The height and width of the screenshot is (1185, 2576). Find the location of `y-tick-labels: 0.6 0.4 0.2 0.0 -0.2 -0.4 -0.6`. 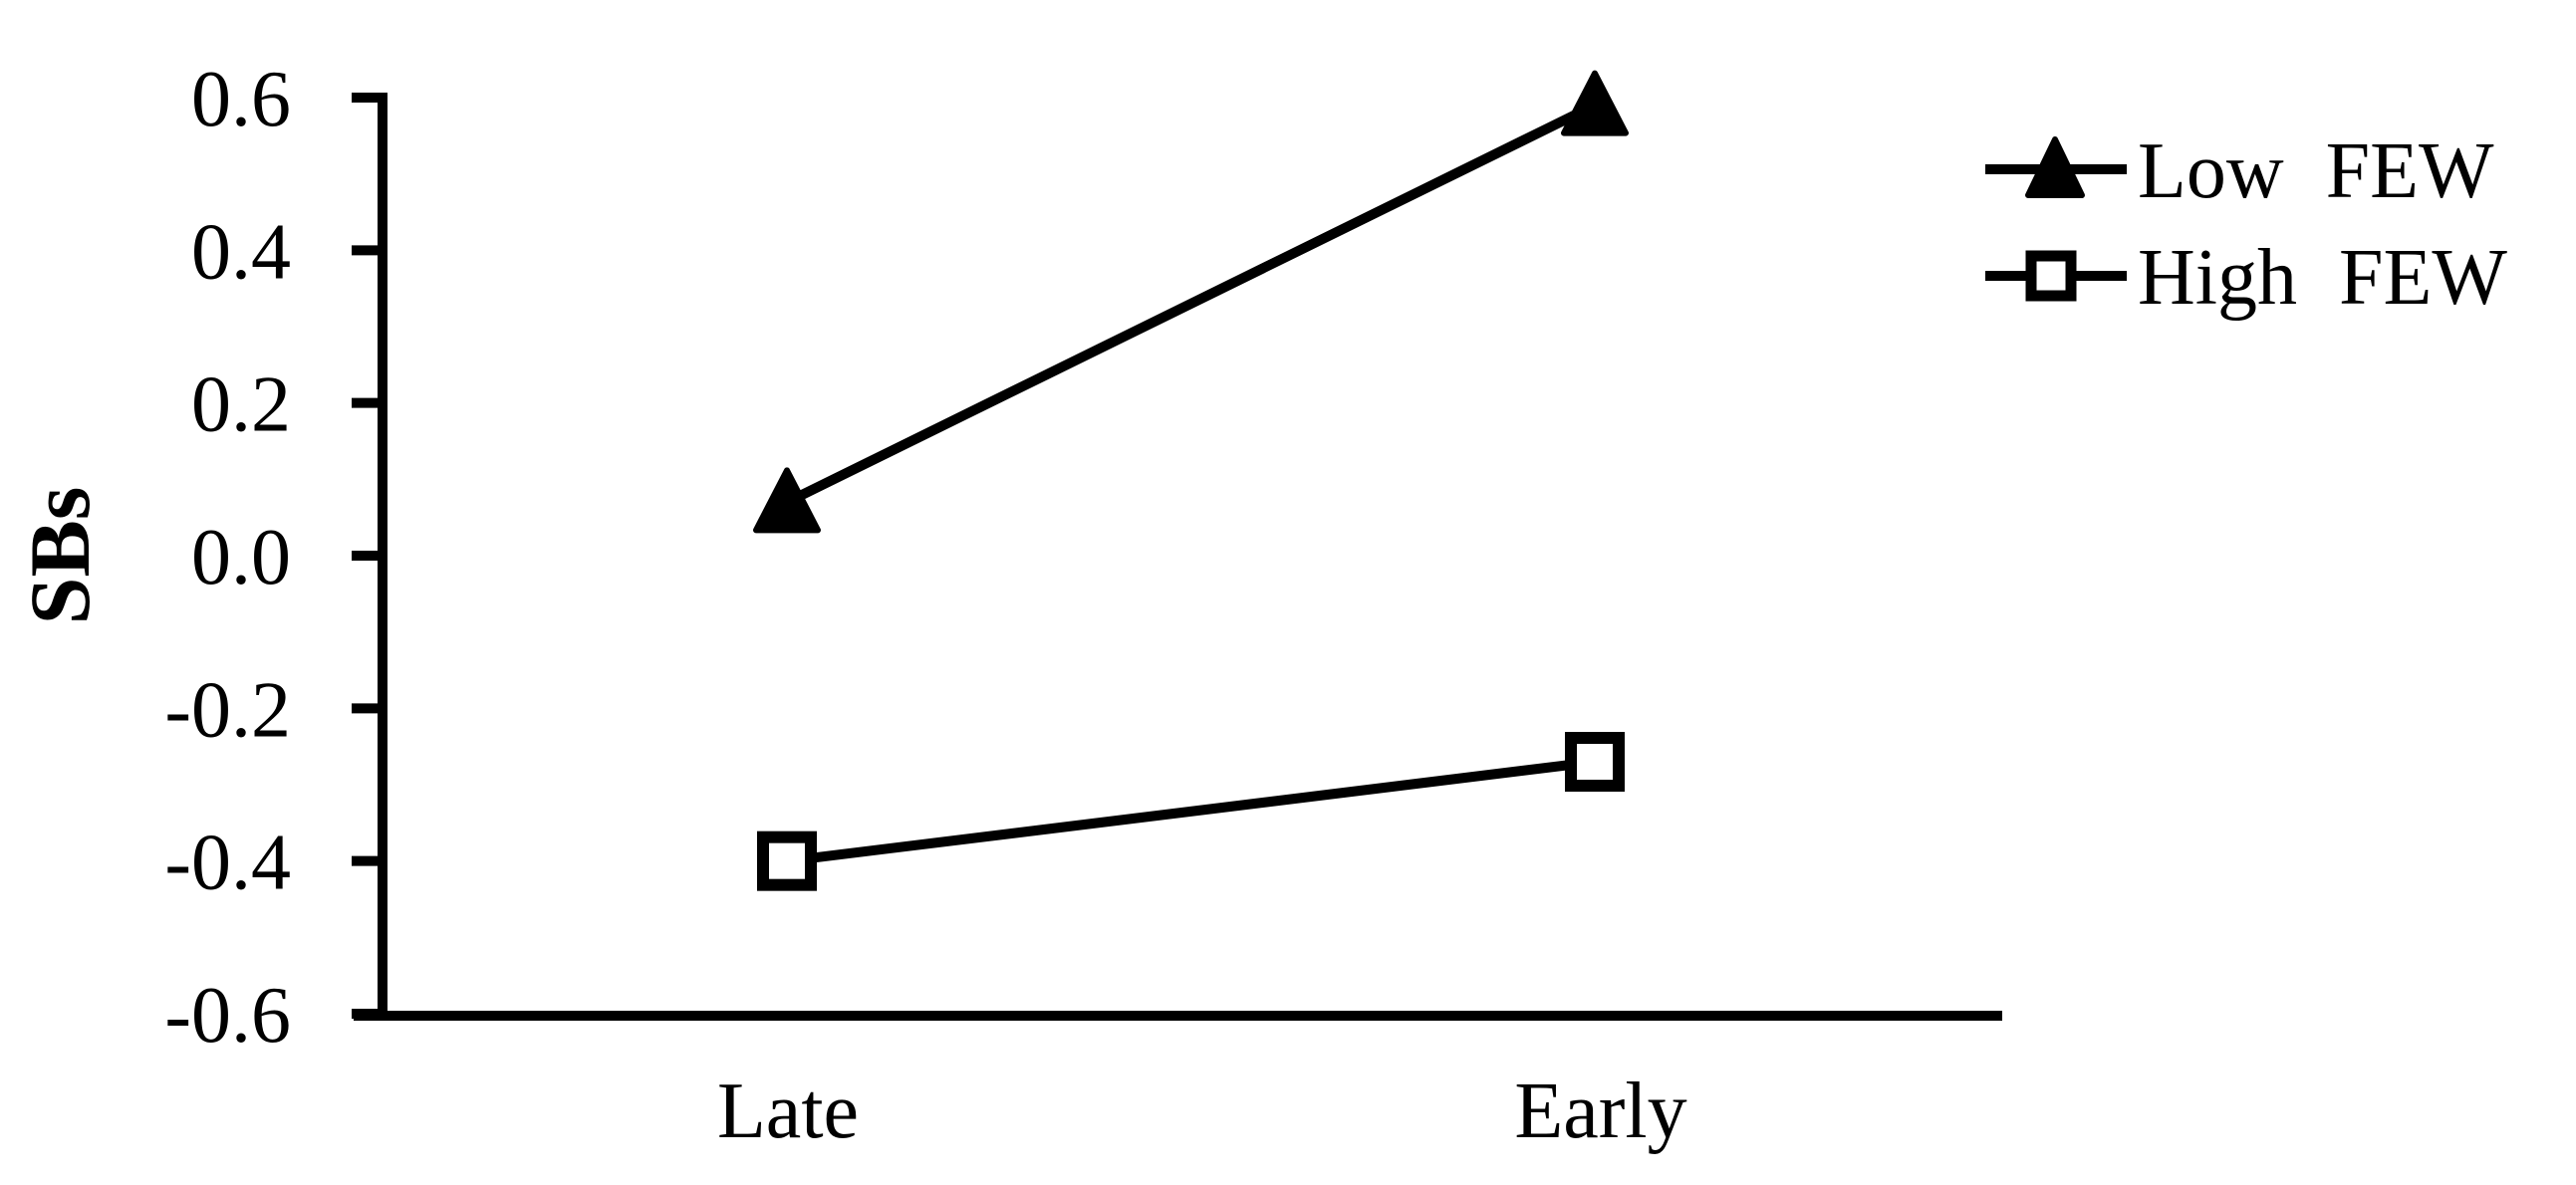

y-tick-labels: 0.6 0.4 0.2 0.0 -0.2 -0.4 -0.6 is located at coordinates (227, 558).